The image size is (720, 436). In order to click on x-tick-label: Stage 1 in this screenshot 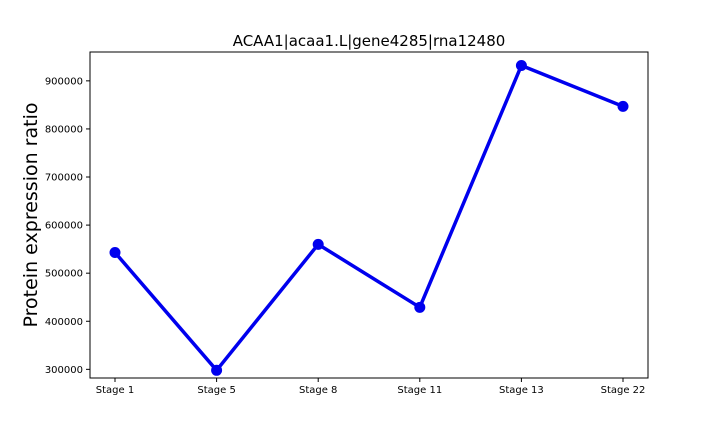, I will do `click(115, 390)`.